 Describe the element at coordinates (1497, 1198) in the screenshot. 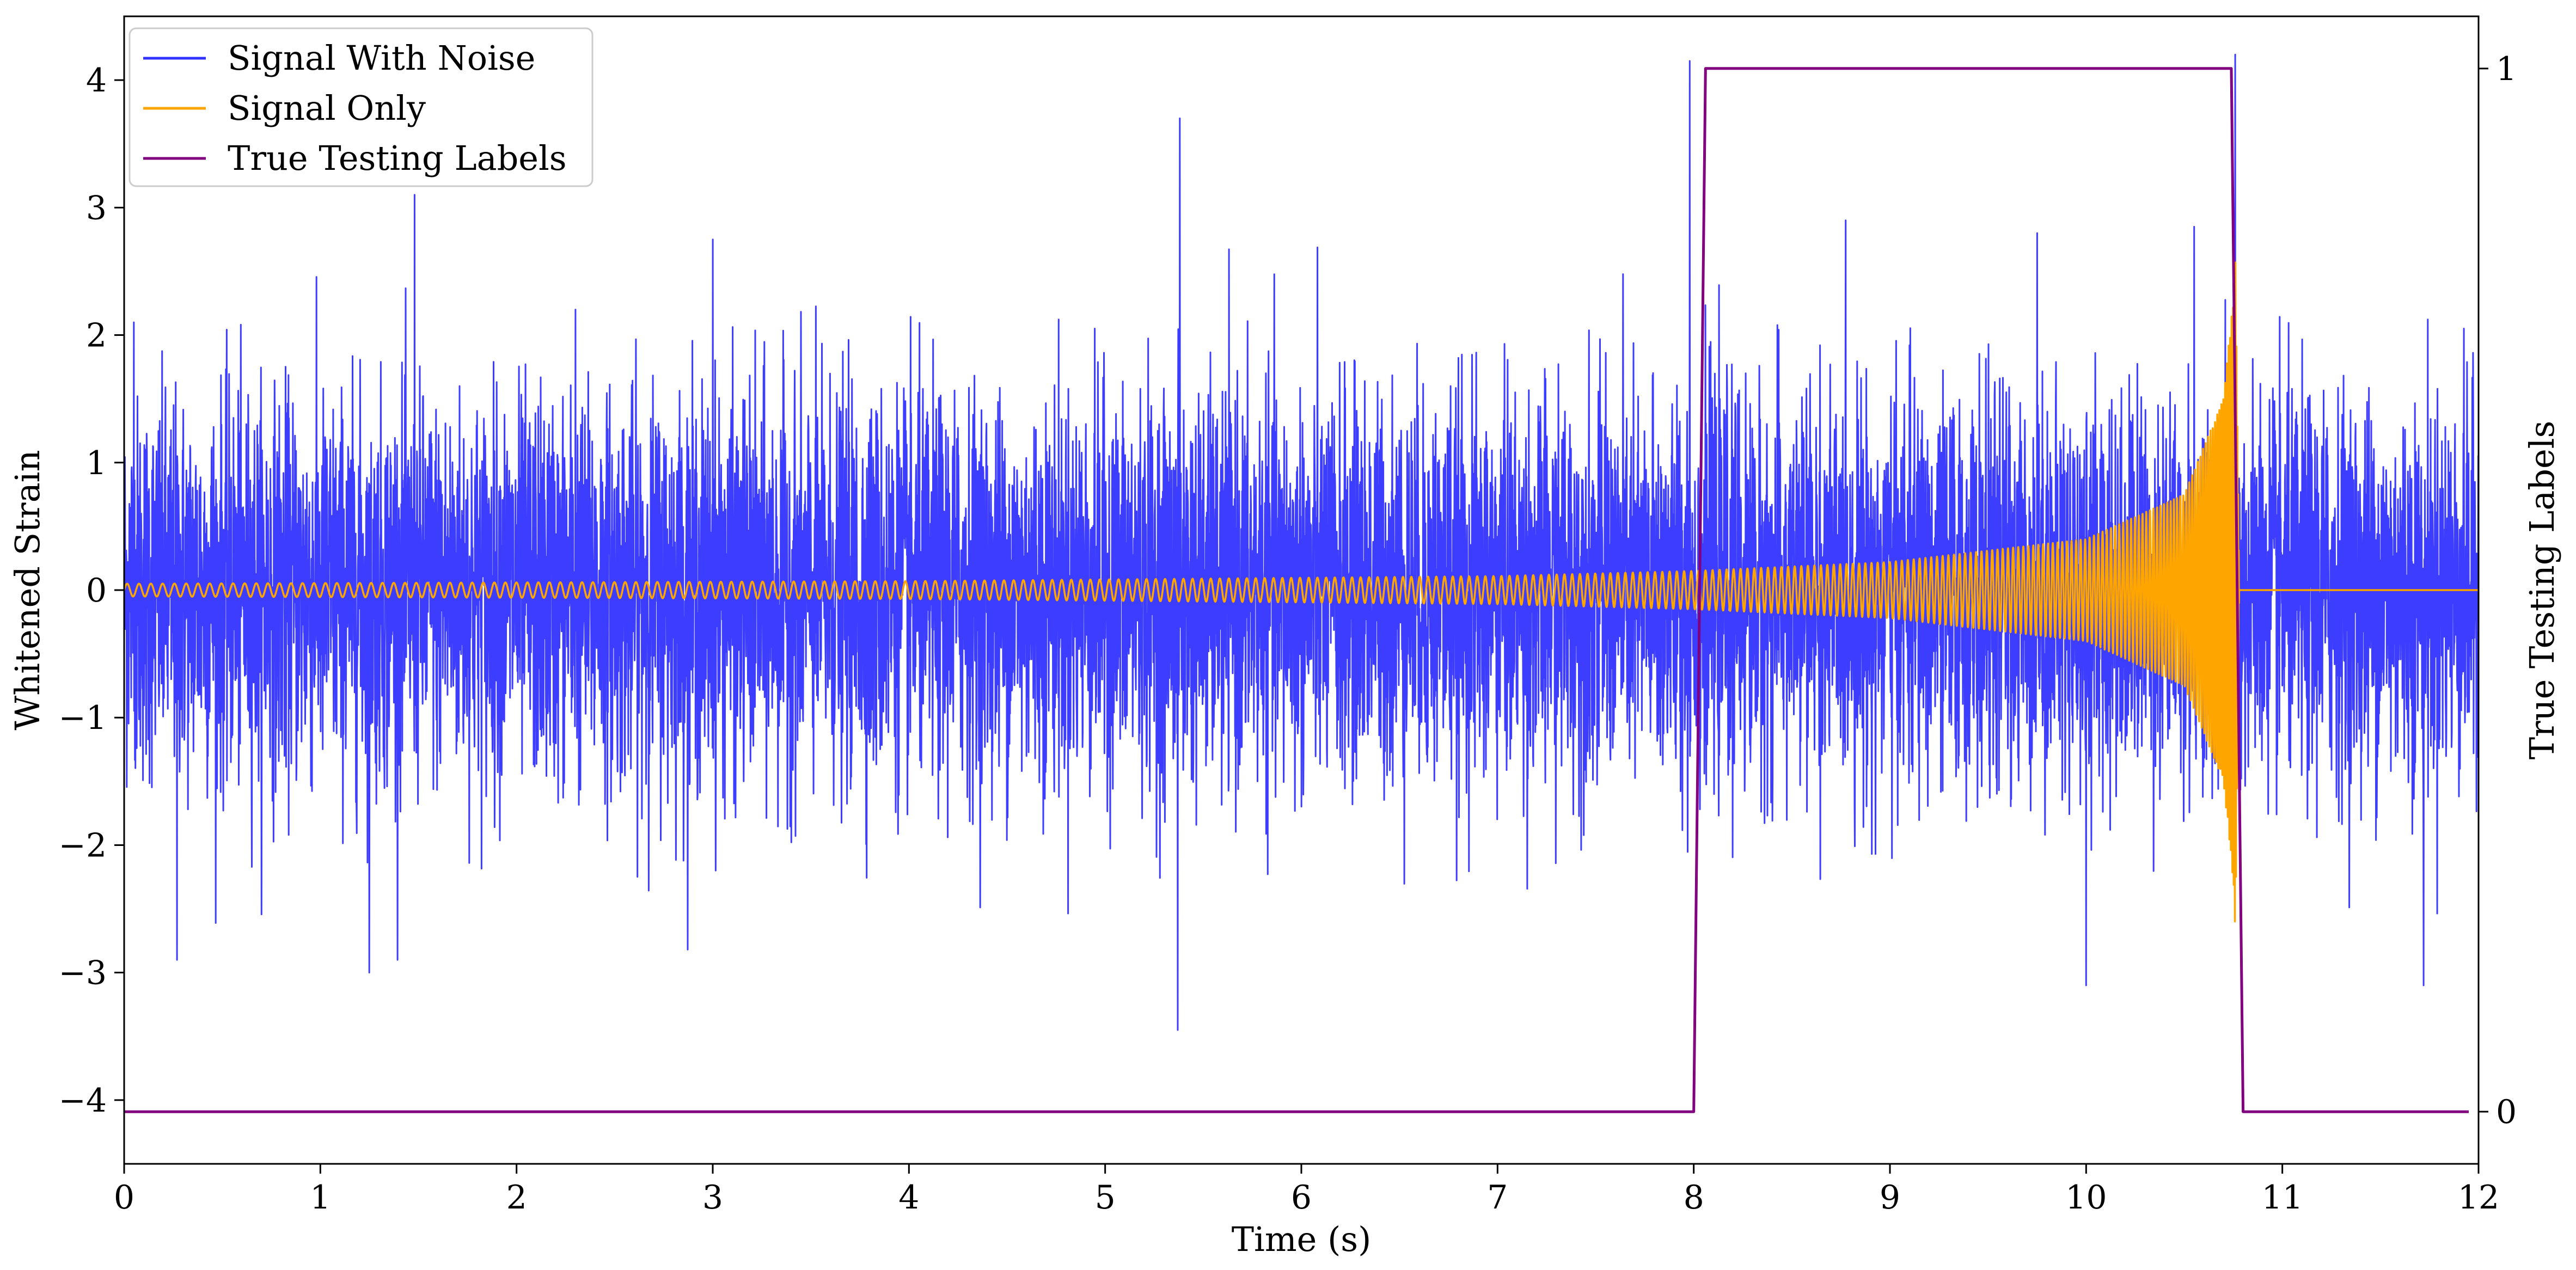

I see `x-tick-label: 7` at that location.